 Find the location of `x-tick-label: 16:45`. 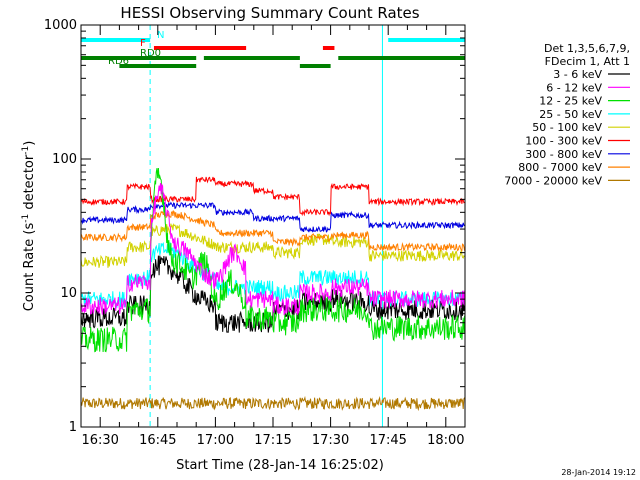

x-tick-label: 16:45 is located at coordinates (157, 440).